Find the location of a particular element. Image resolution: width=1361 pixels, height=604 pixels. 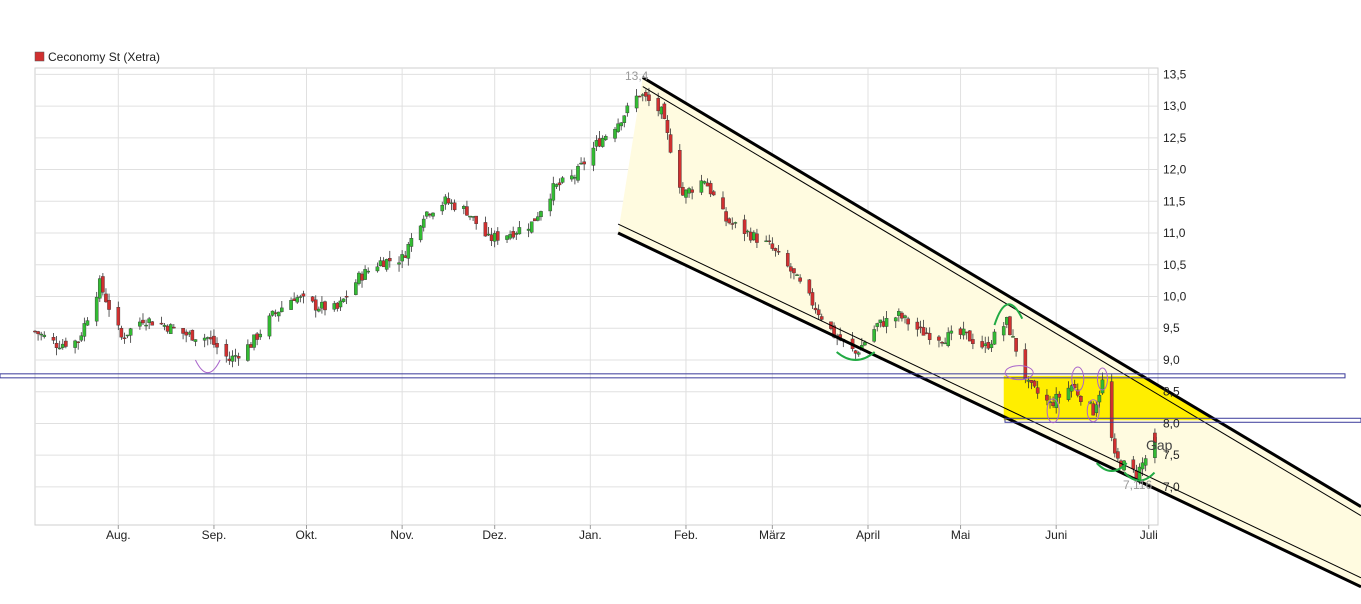

low-price-label: 7,116 is located at coordinates (1137, 485).